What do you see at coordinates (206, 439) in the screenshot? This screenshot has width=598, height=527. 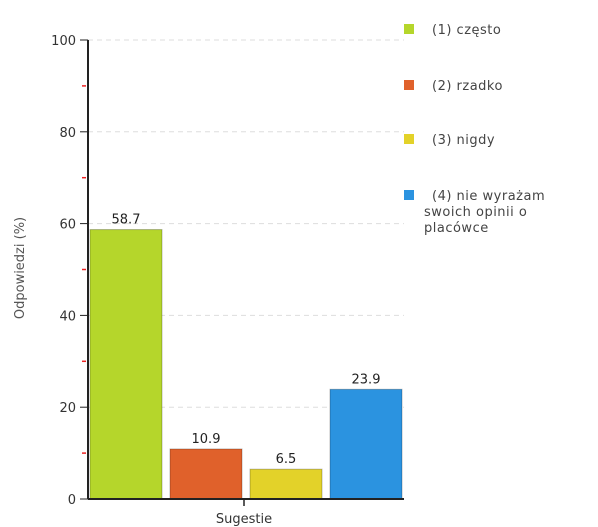 I see `bar-value-label: 10.9` at bounding box center [206, 439].